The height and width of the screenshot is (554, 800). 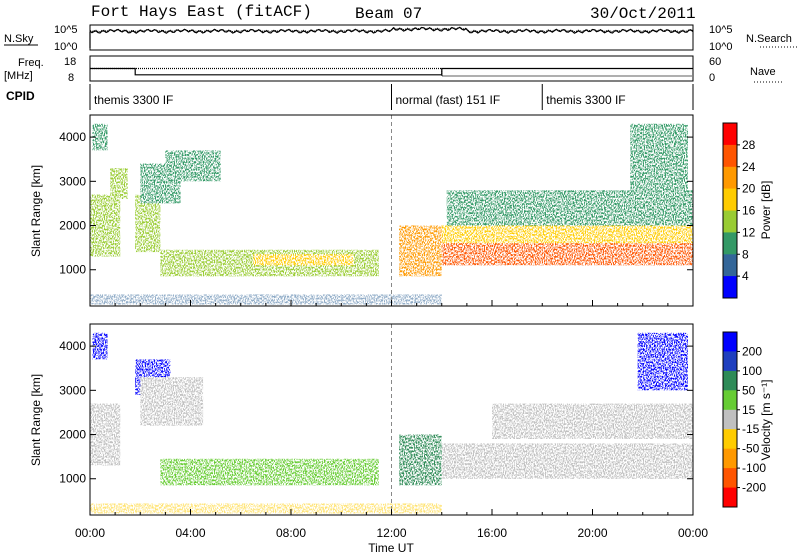 What do you see at coordinates (749, 232) in the screenshot?
I see `colorbar-tick-label: 12` at bounding box center [749, 232].